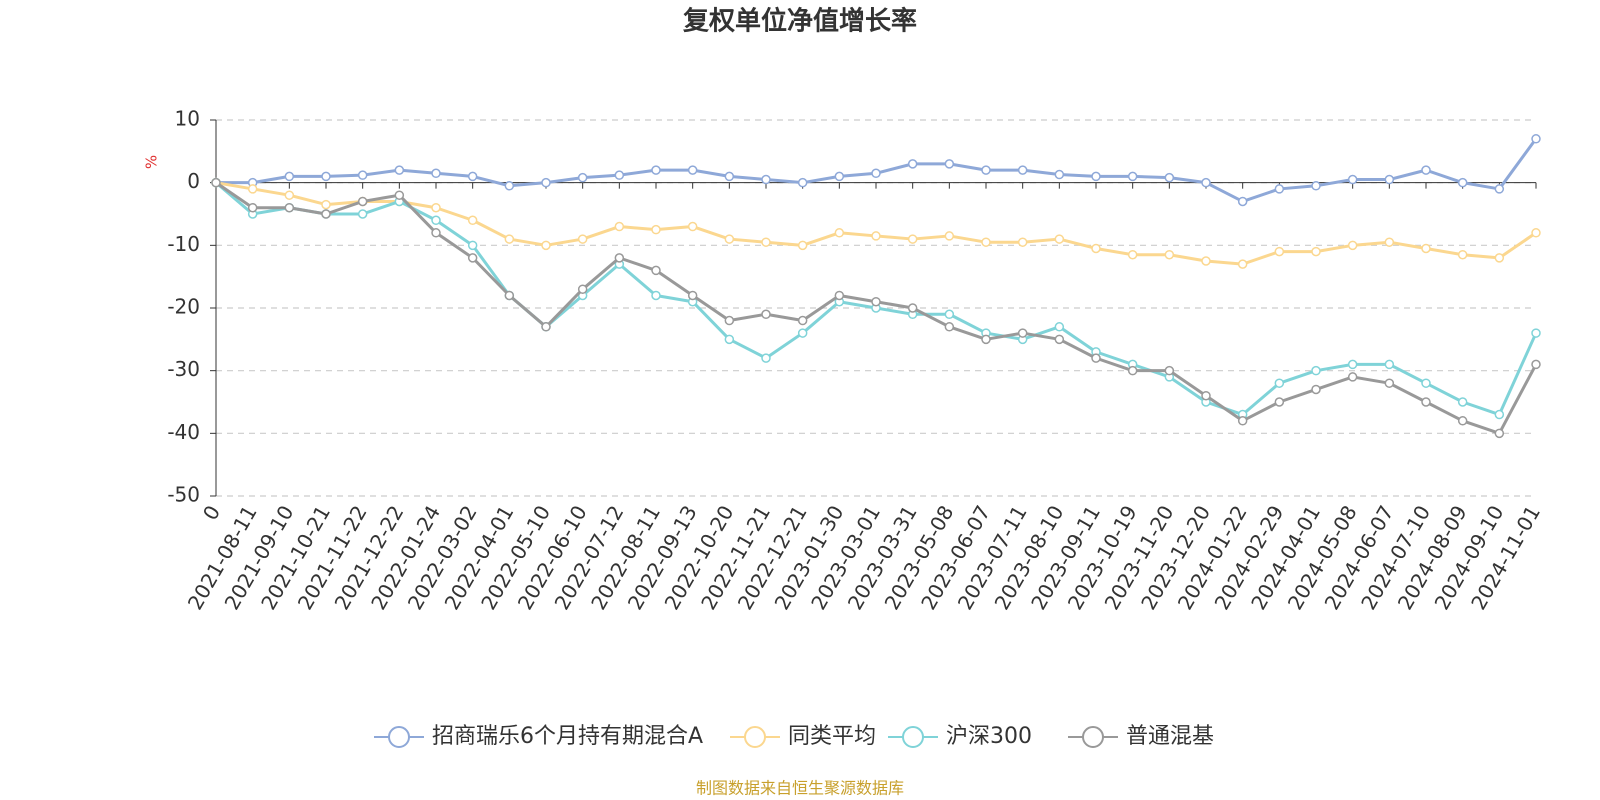  I want to click on y-tick-label: 10, so click(187, 119).